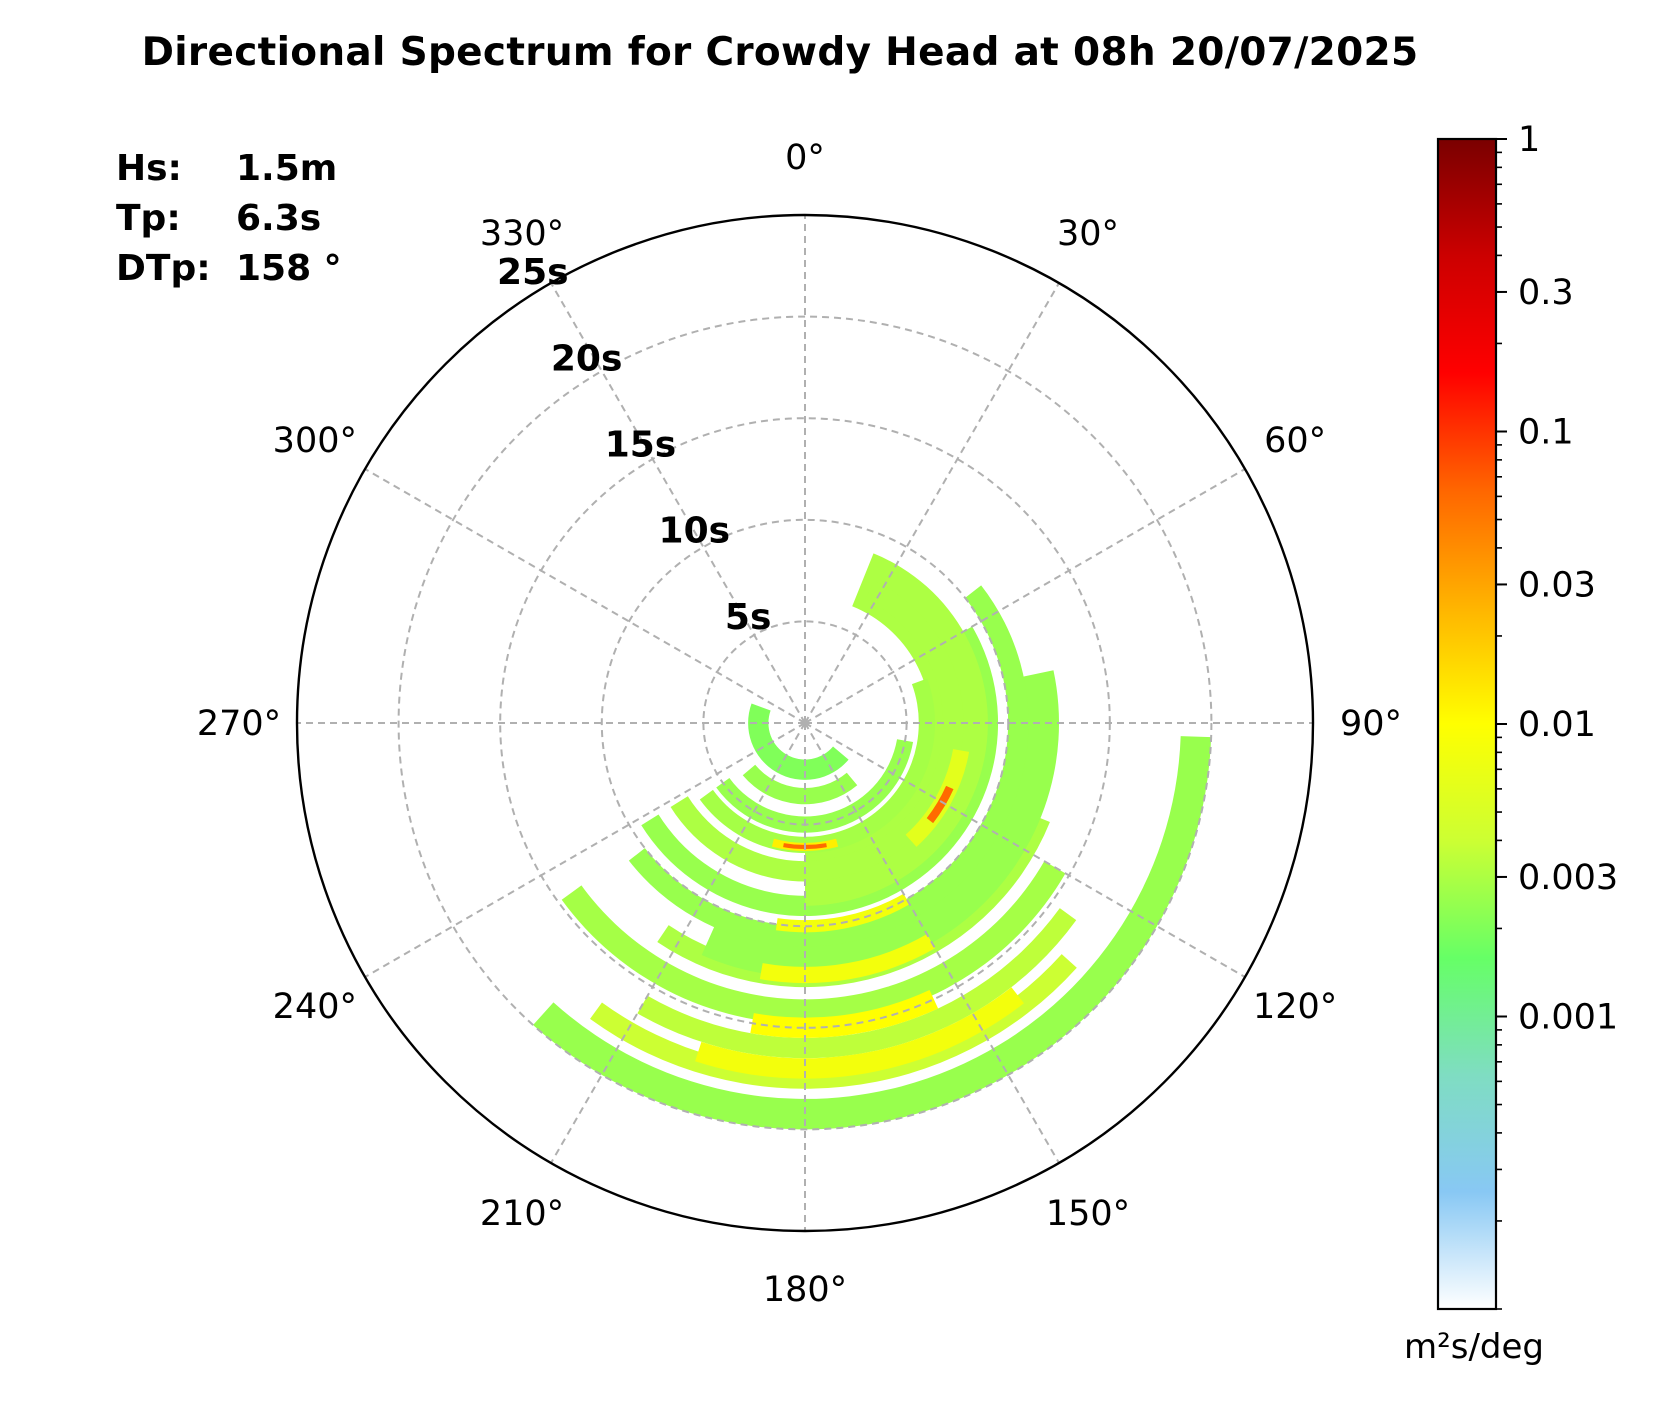 The image size is (1669, 1409). What do you see at coordinates (522, 1214) in the screenshot?
I see `angular-tick-label: 210°` at bounding box center [522, 1214].